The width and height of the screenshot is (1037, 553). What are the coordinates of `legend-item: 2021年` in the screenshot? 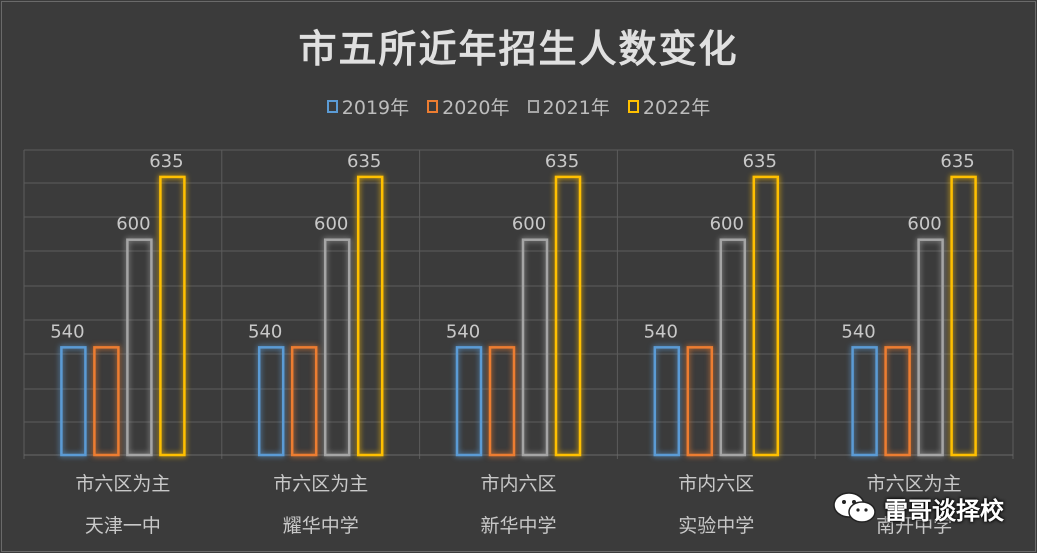 It's located at (568, 106).